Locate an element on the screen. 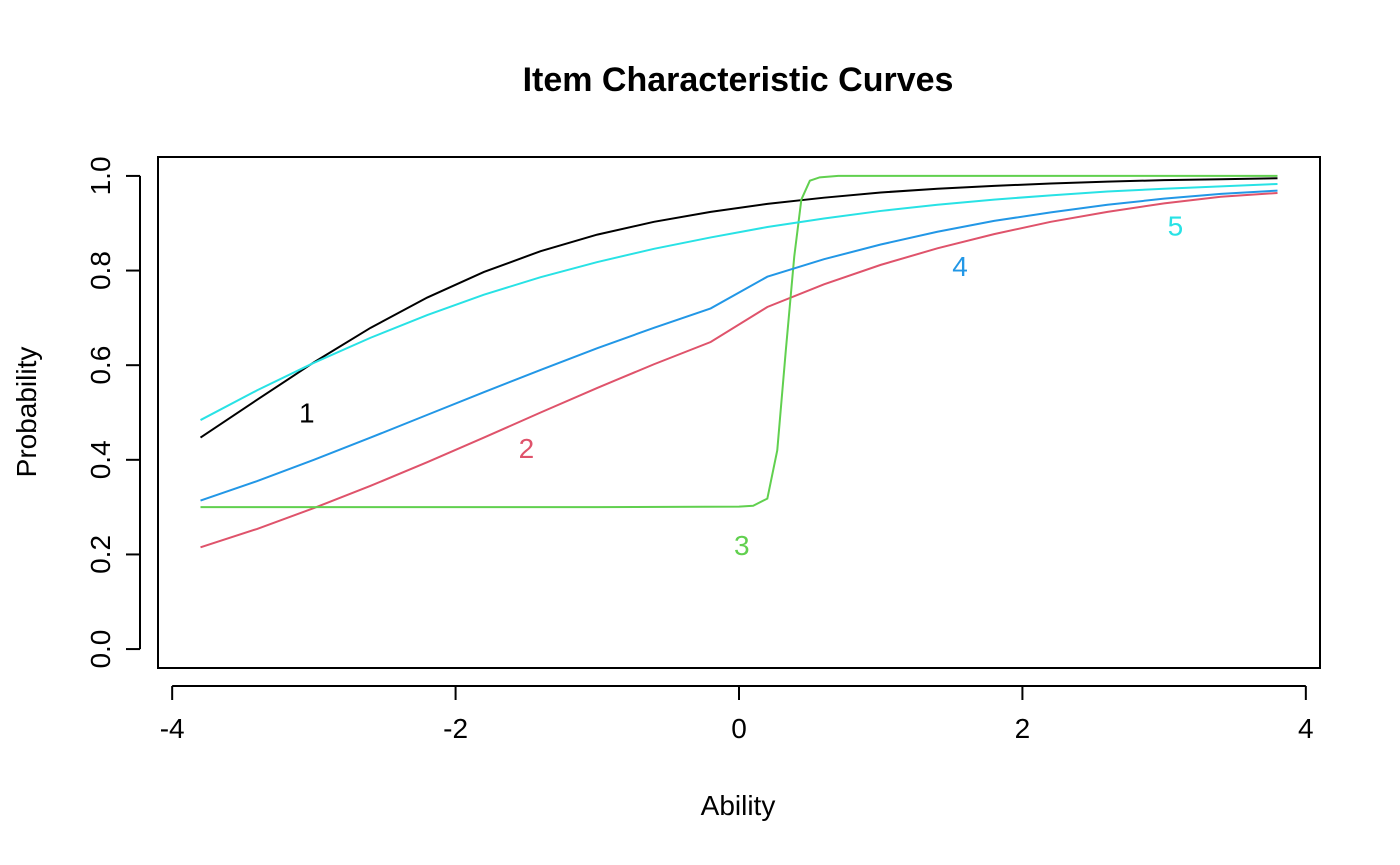 The width and height of the screenshot is (1400, 865). curve-label-1: 1 is located at coordinates (307, 413).